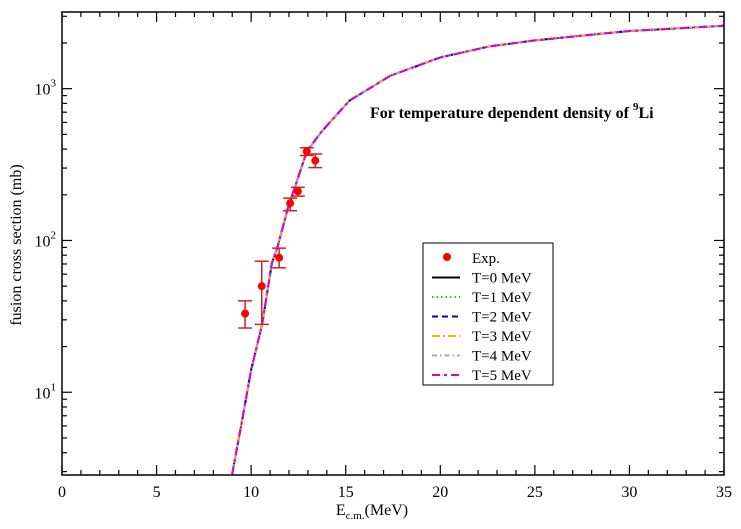 The height and width of the screenshot is (529, 741). Describe the element at coordinates (157, 492) in the screenshot. I see `x-tick-label: 5` at that location.